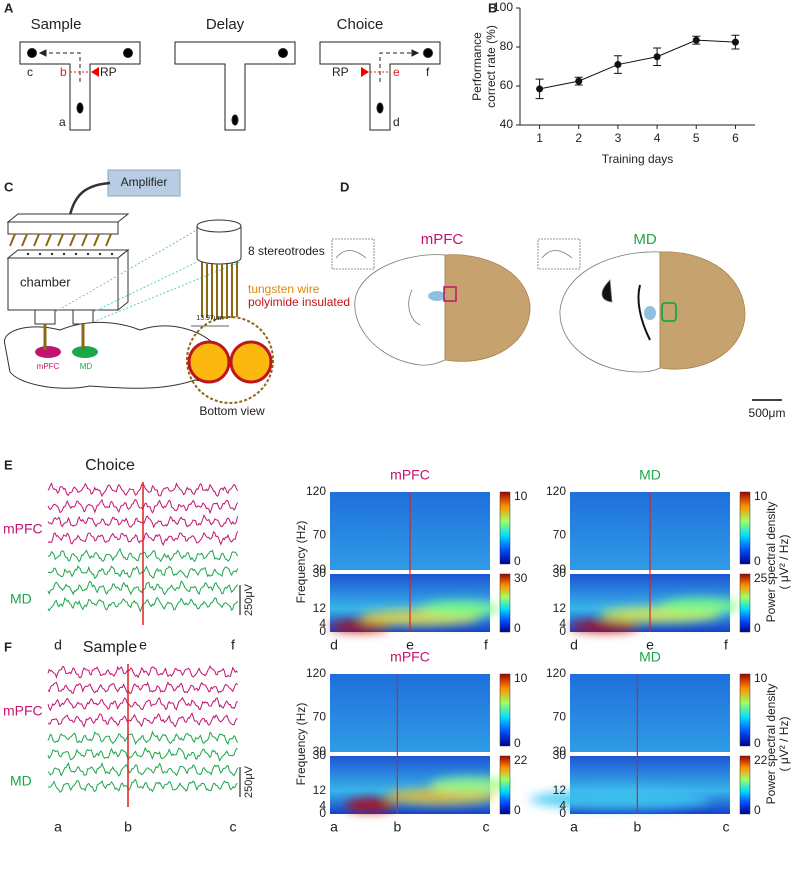 This screenshot has height=886, width=793. I want to click on x-tick-label: 4, so click(657, 138).